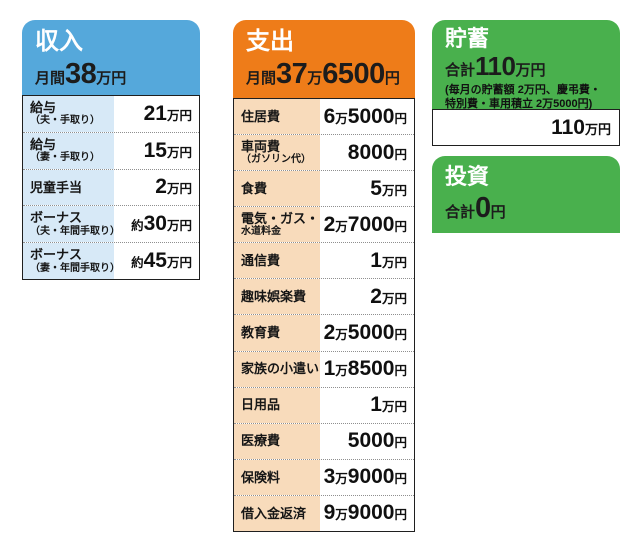 The image size is (640, 560). Describe the element at coordinates (167, 113) in the screenshot. I see `row-value: 21万円` at that location.